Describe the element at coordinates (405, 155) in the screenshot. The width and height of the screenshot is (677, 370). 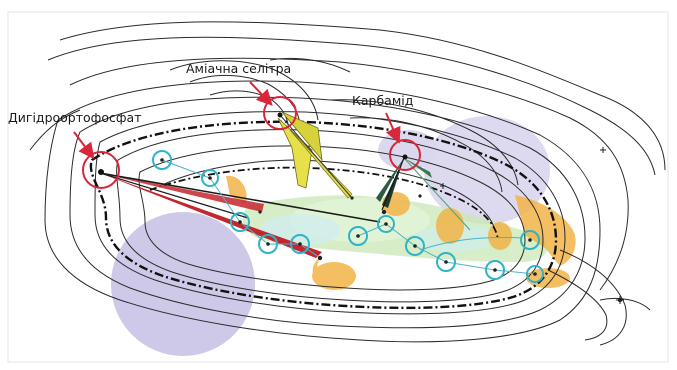
I see `urea-well-circle` at that location.